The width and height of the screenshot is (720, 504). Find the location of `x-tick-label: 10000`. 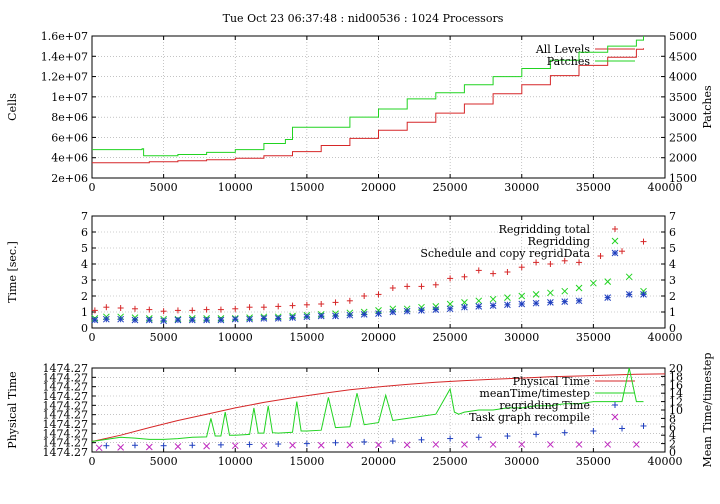

x-tick-label: 10000 is located at coordinates (235, 337).